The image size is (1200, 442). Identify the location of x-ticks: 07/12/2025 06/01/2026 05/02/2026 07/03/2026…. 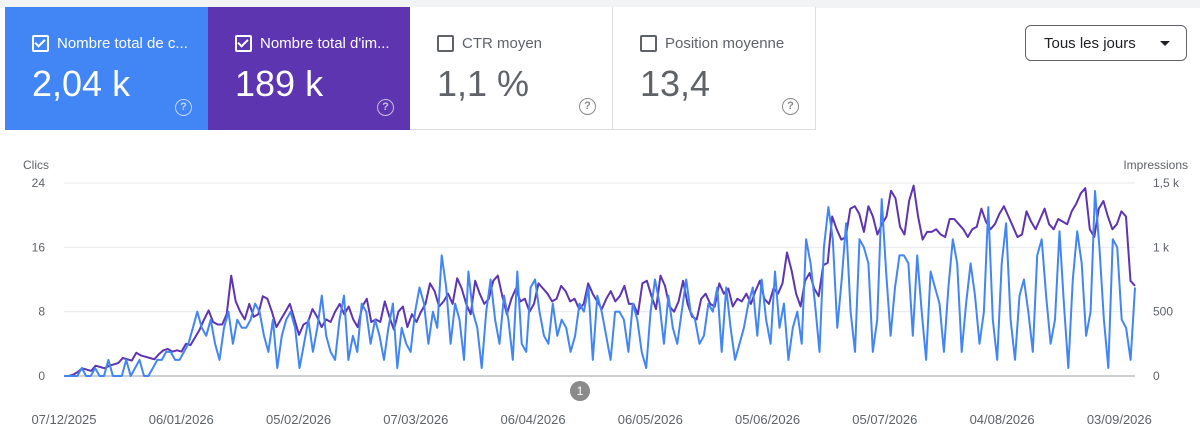
(591, 419).